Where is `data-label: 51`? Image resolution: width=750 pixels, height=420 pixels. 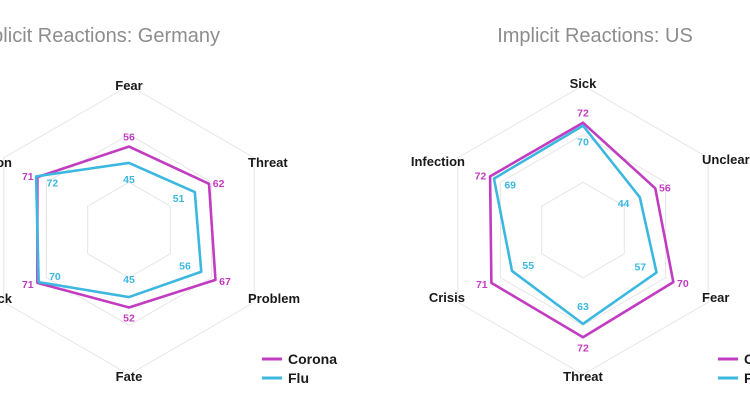 data-label: 51 is located at coordinates (179, 199).